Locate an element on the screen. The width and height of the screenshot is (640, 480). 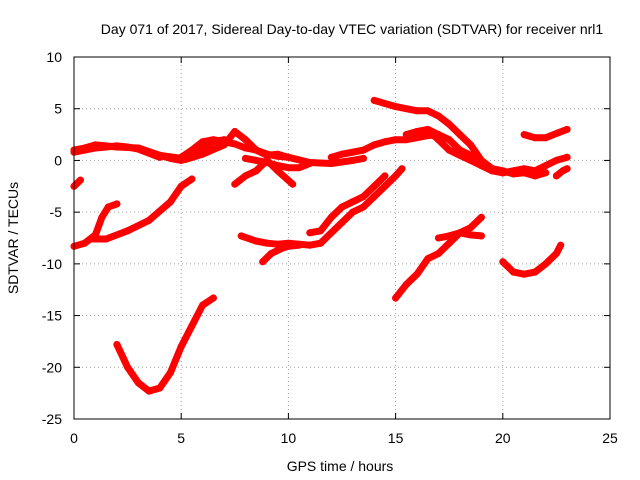
series-line is located at coordinates (165, 344).